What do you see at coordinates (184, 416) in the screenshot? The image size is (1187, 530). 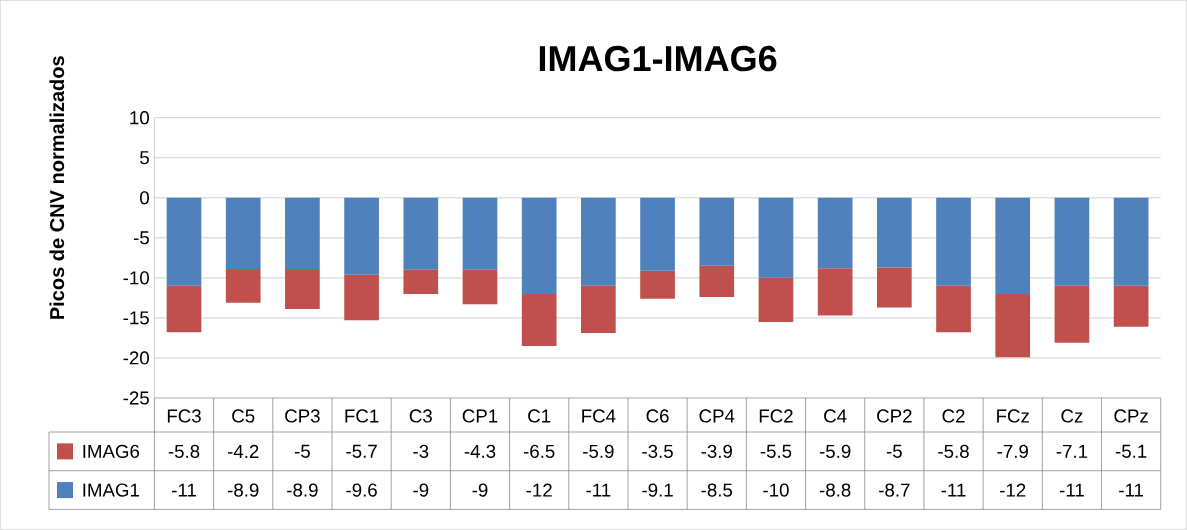 I see `x-tick-label: FC3` at bounding box center [184, 416].